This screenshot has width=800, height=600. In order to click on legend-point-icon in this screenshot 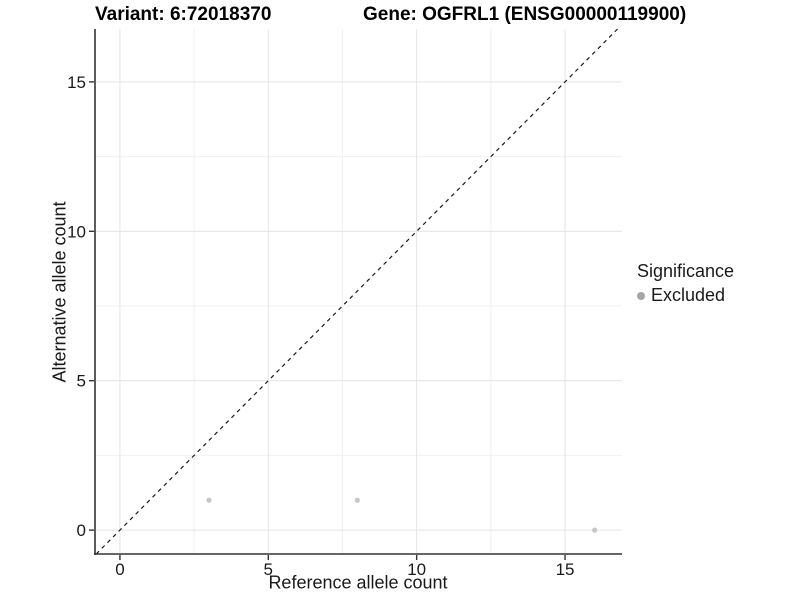, I will do `click(641, 295)`.